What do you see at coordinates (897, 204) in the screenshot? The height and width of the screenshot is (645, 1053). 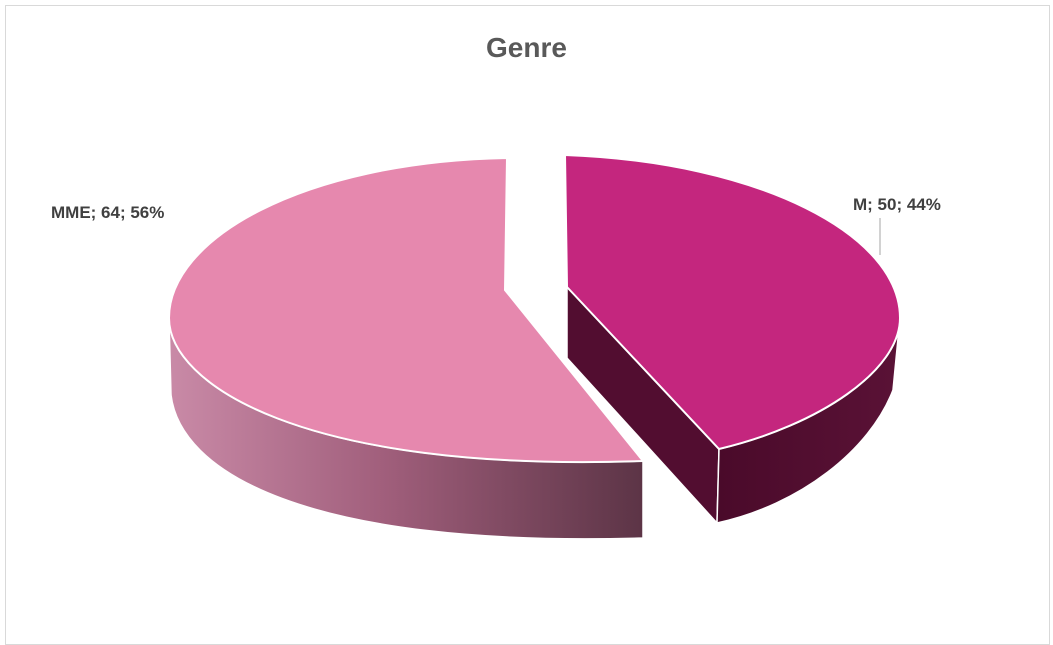 I see `data-label-m: M; 50; 44%` at bounding box center [897, 204].